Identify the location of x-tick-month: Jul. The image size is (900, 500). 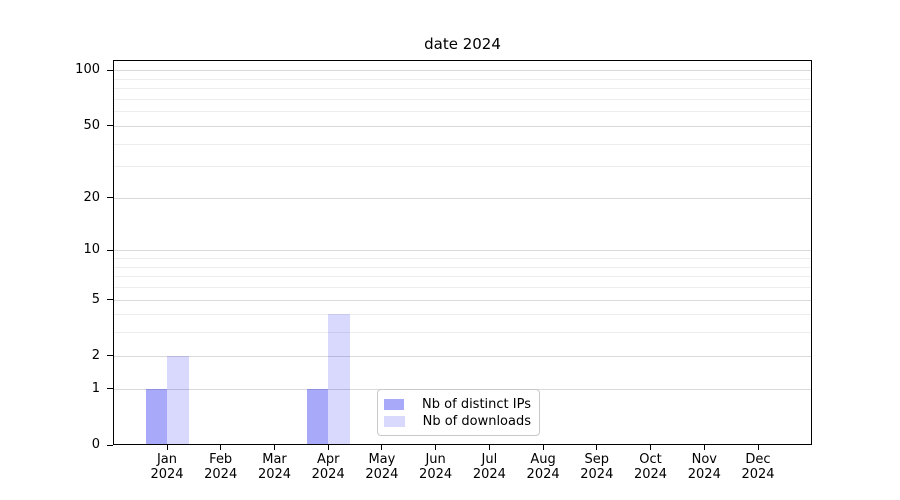
(489, 459).